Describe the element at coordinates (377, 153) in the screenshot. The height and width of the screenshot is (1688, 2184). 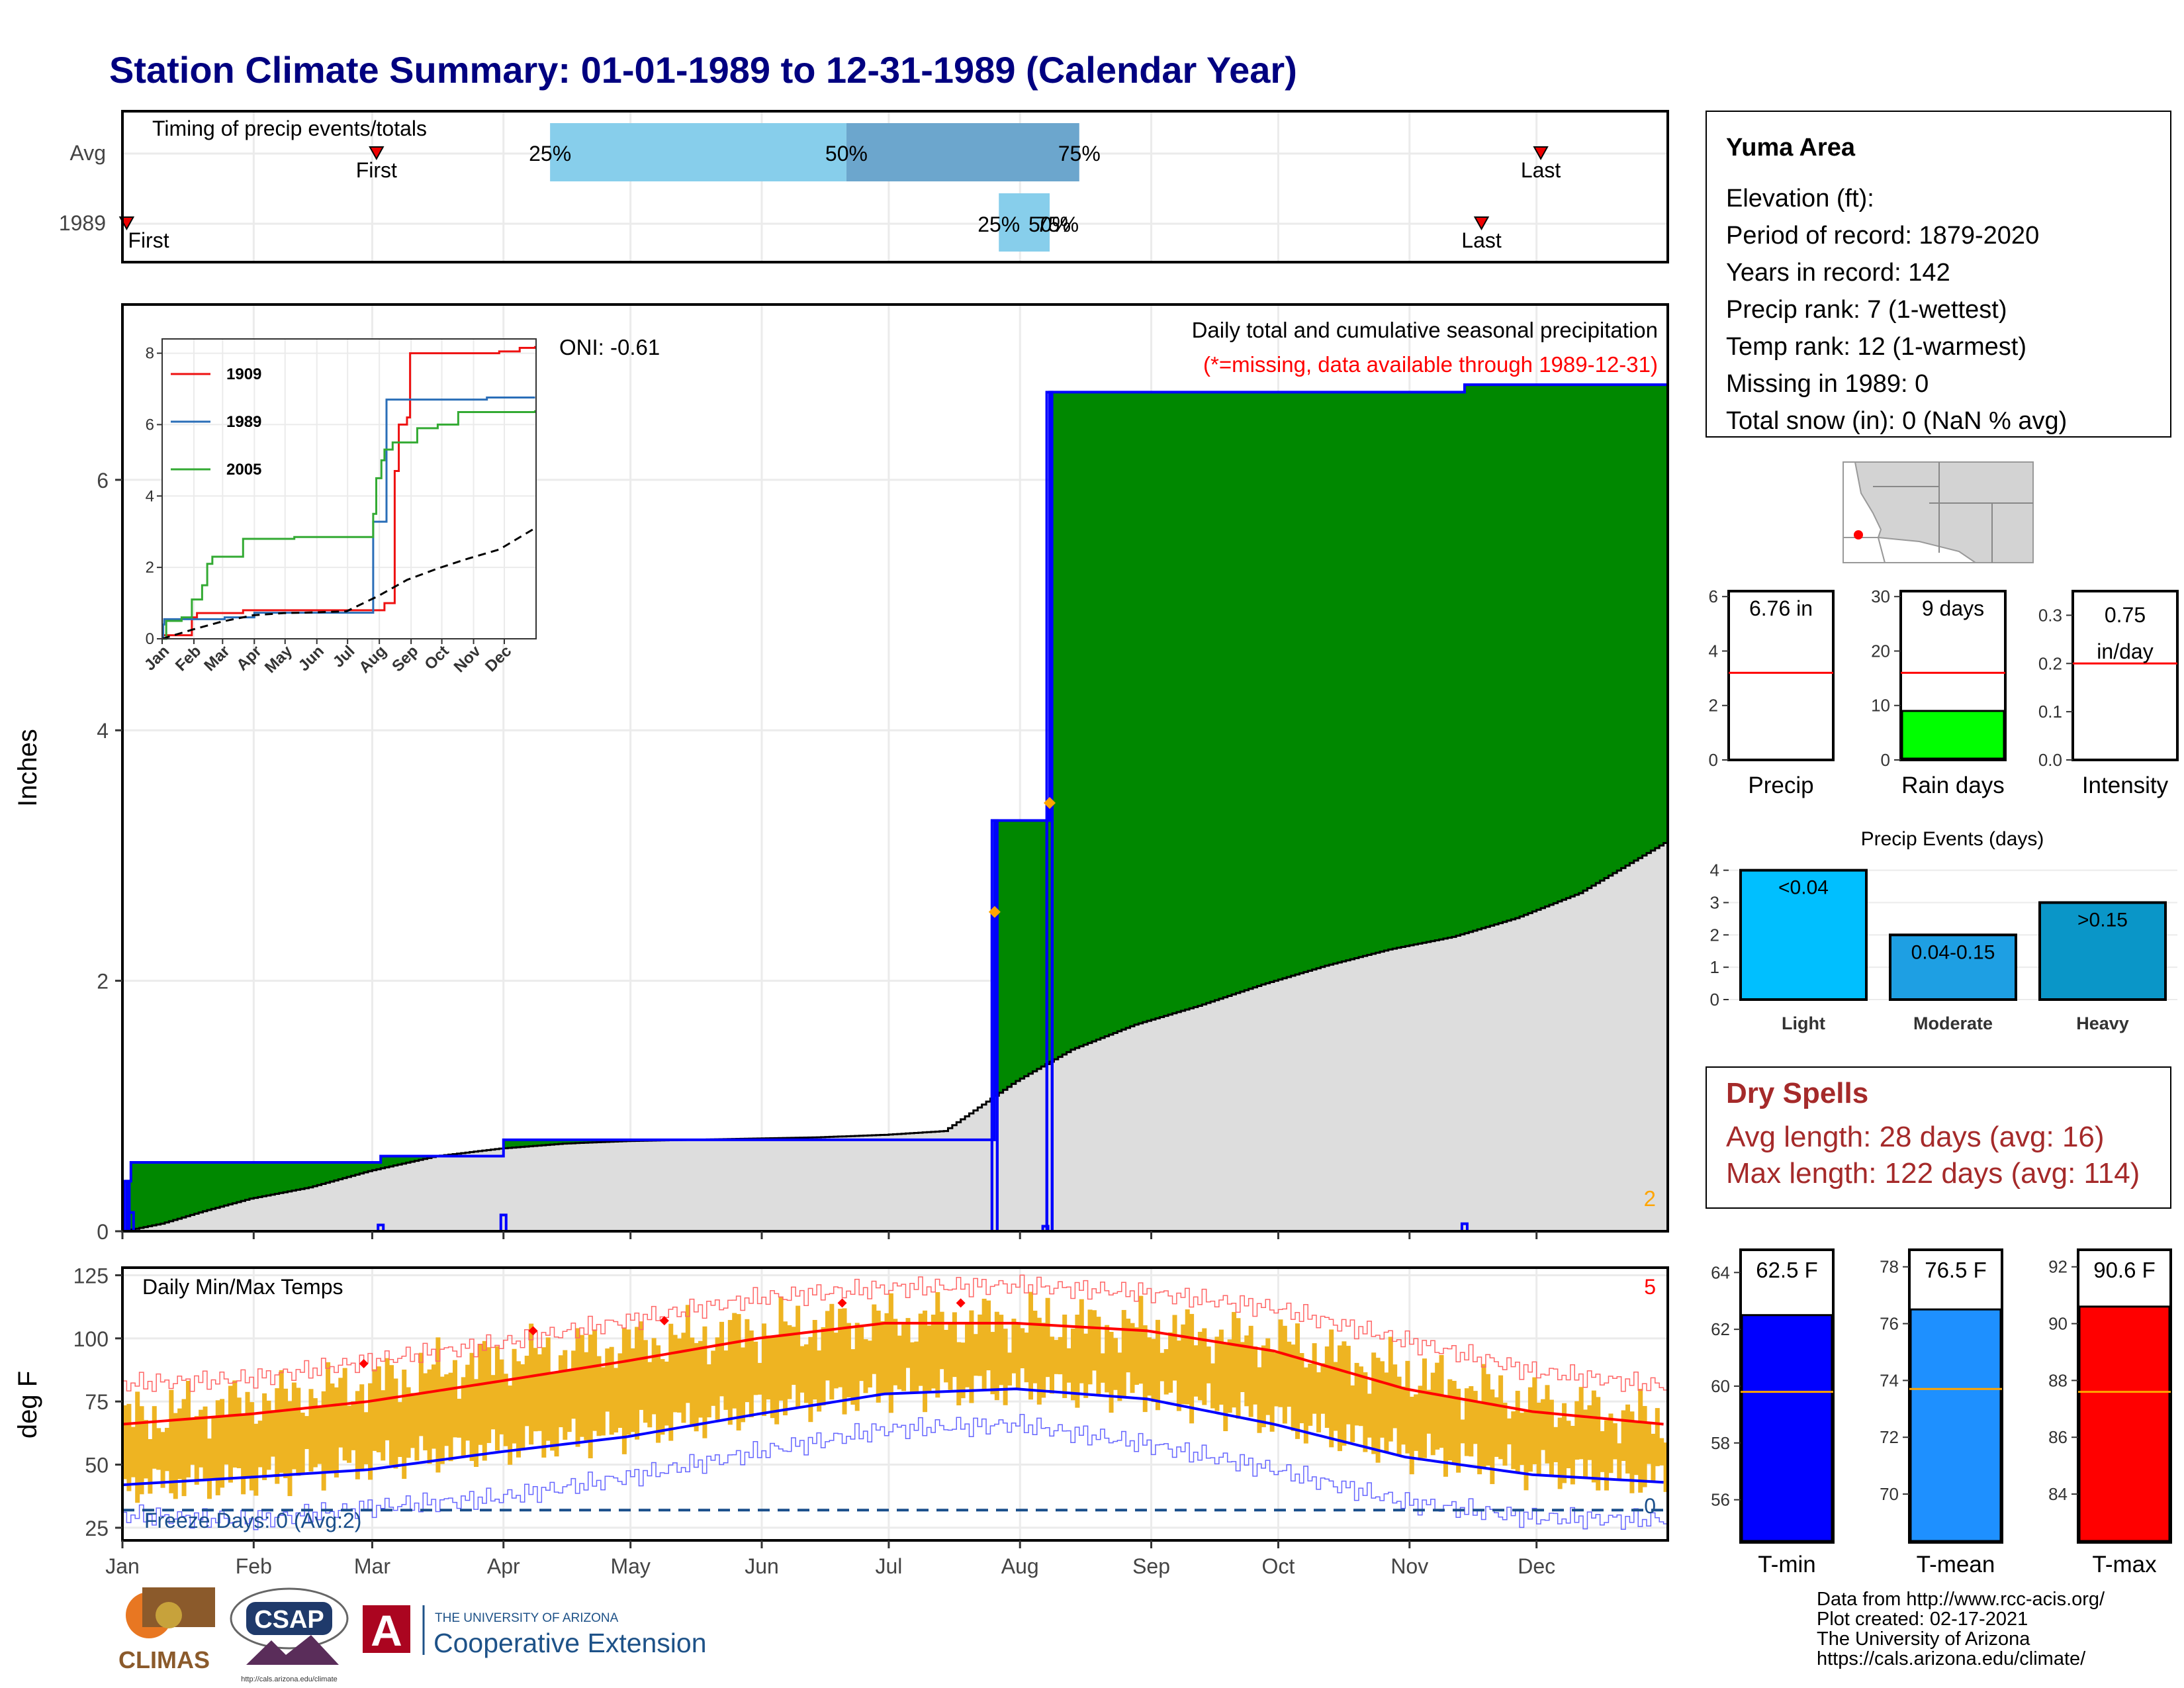
I see `avg-first-marker` at that location.